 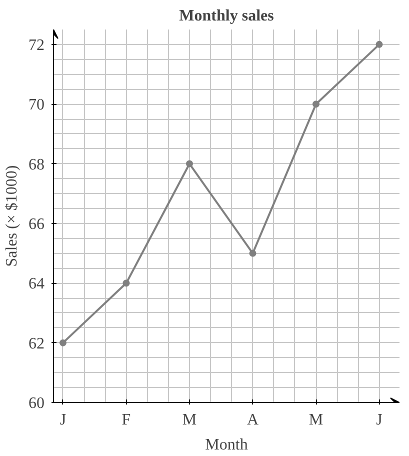 I want to click on y-axis-title: Sales (× $1000), so click(x=12, y=216).